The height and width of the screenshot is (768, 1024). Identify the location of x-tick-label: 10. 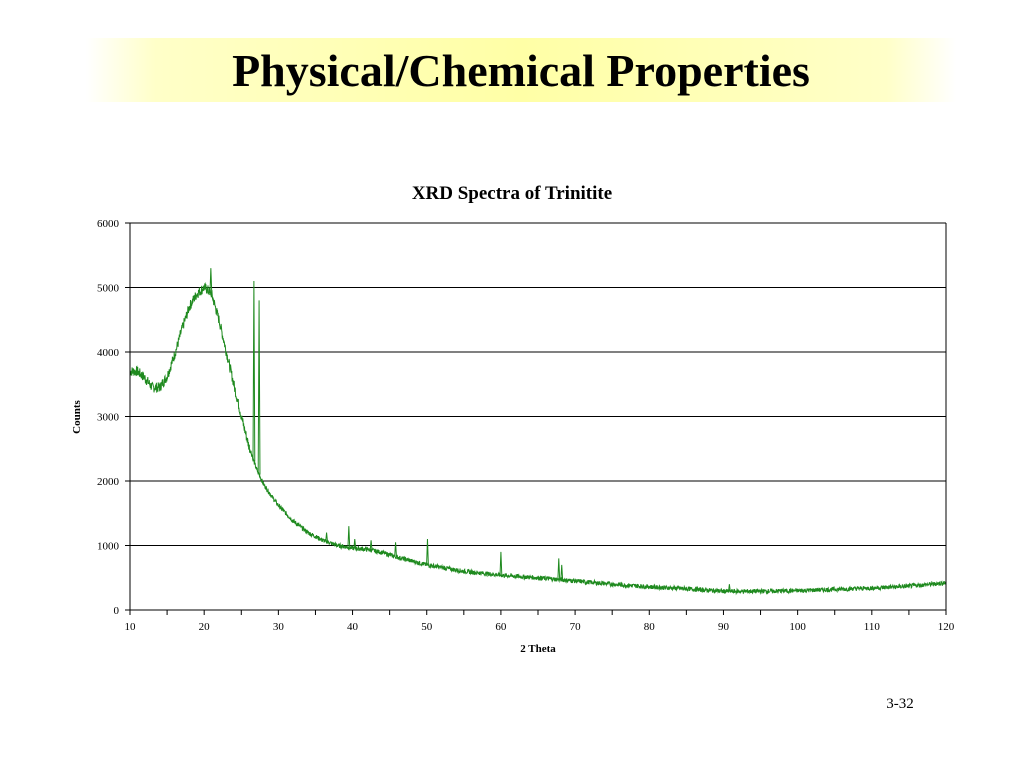
(131, 627).